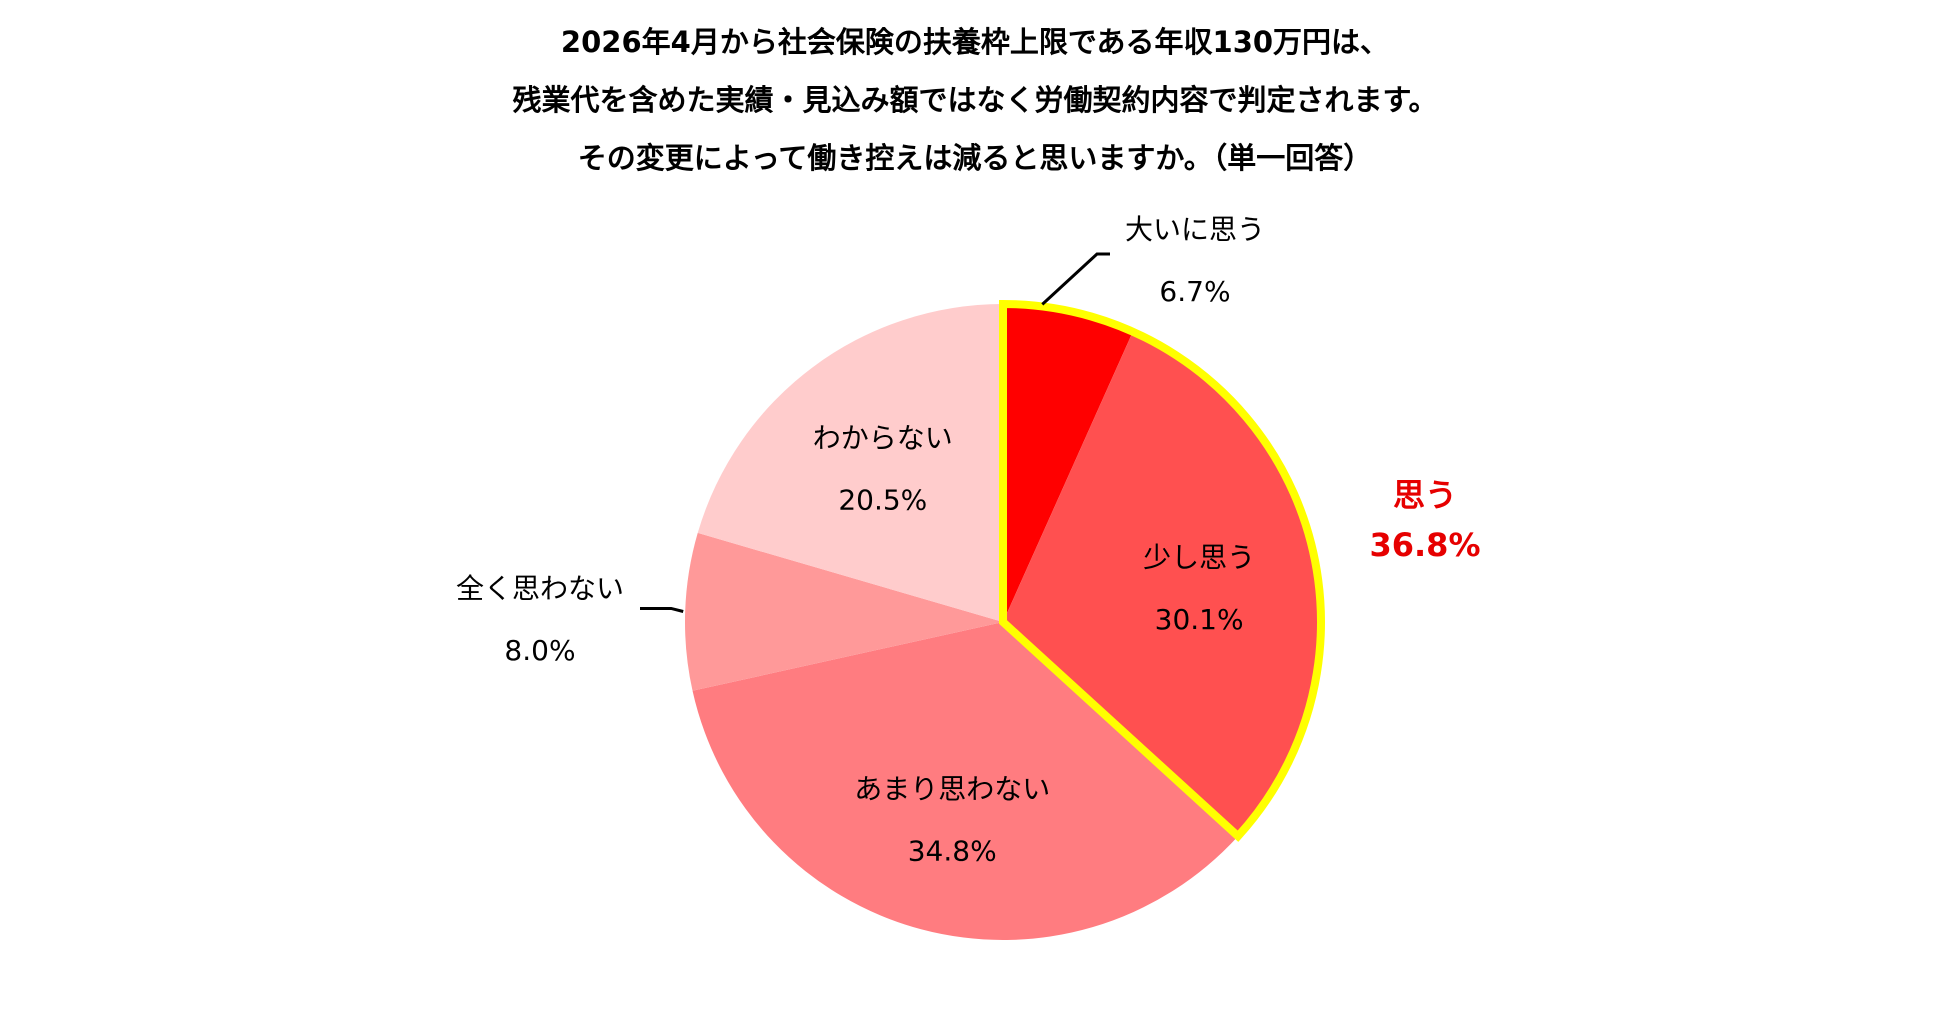  What do you see at coordinates (1199, 619) in the screenshot?
I see `slice-value-2: 30.1%` at bounding box center [1199, 619].